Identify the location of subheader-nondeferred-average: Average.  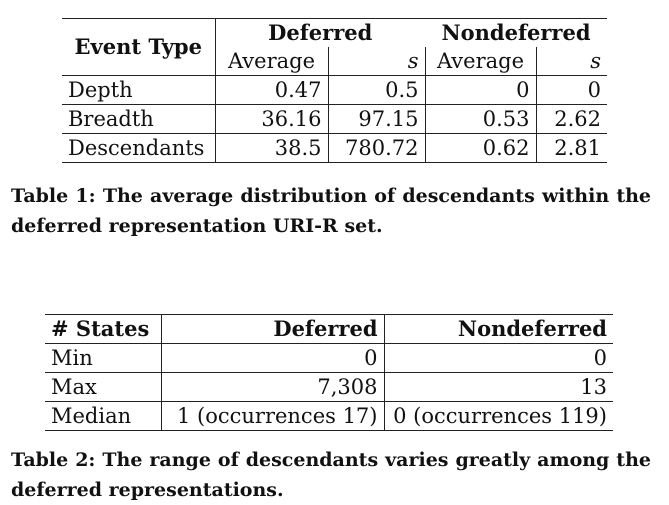
(481, 61).